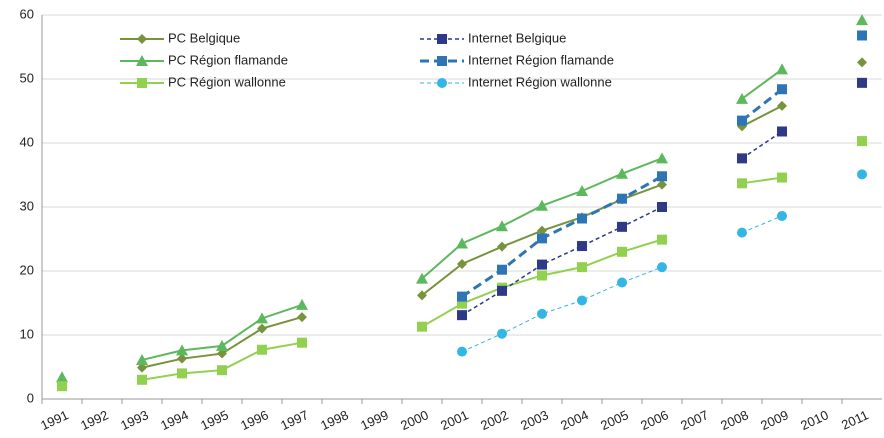  What do you see at coordinates (374, 420) in the screenshot?
I see `x-tick-label: 1999` at bounding box center [374, 420].